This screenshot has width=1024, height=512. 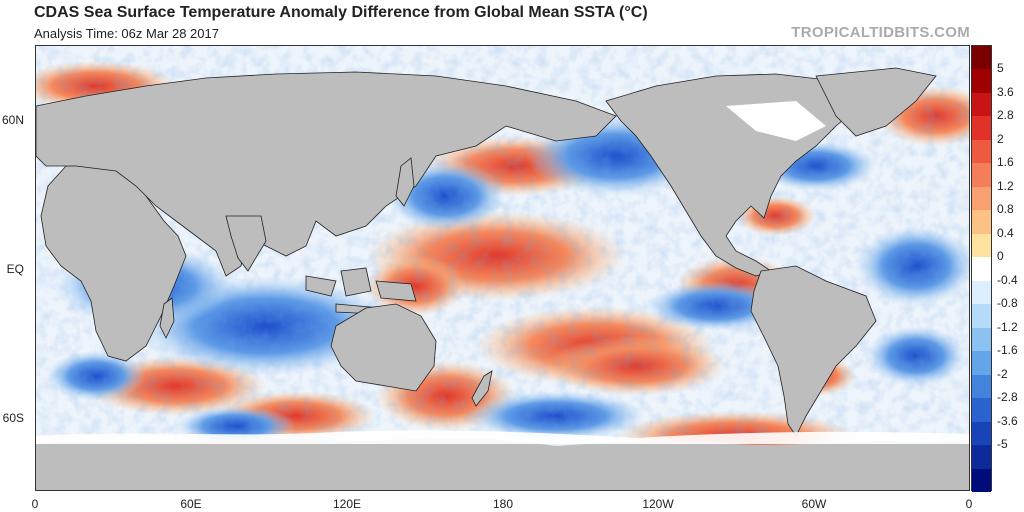 What do you see at coordinates (1007, 303) in the screenshot?
I see `colorbar-tick-label: -0.8` at bounding box center [1007, 303].